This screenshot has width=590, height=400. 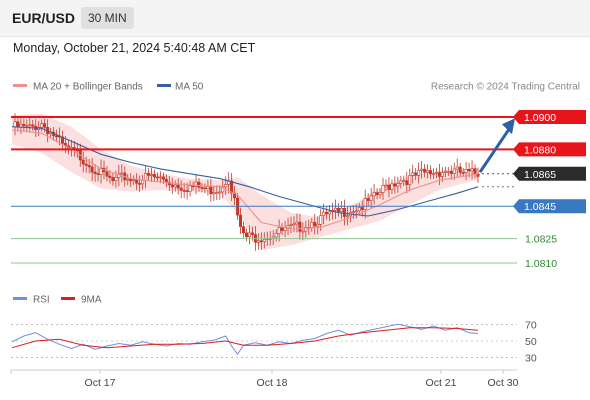 What do you see at coordinates (540, 175) in the screenshot?
I see `price-level-label: 1.0865` at bounding box center [540, 175].